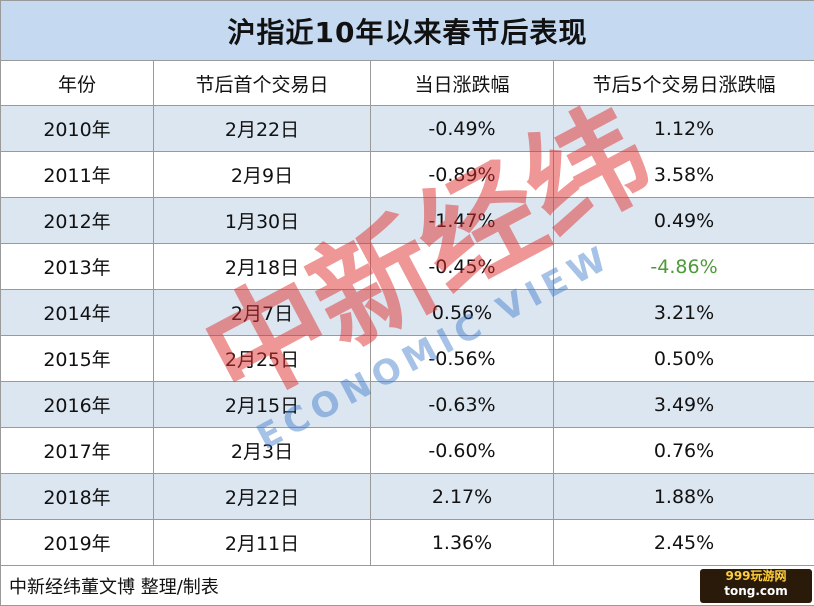 The height and width of the screenshot is (606, 814). I want to click on cell: 2月11日, so click(262, 543).